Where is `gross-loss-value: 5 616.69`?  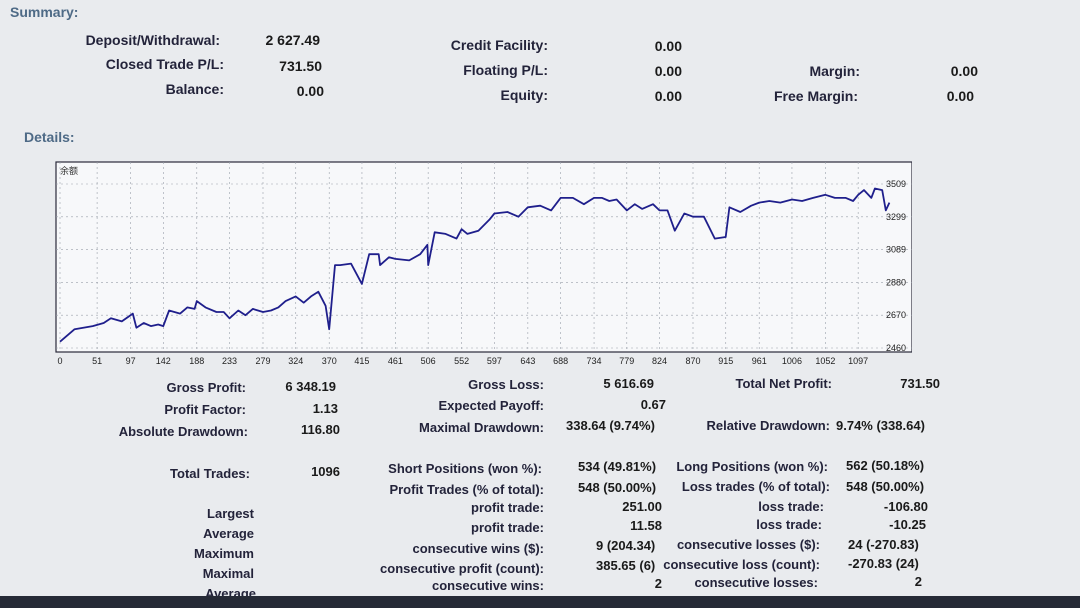
gross-loss-value: 5 616.69 is located at coordinates (628, 383).